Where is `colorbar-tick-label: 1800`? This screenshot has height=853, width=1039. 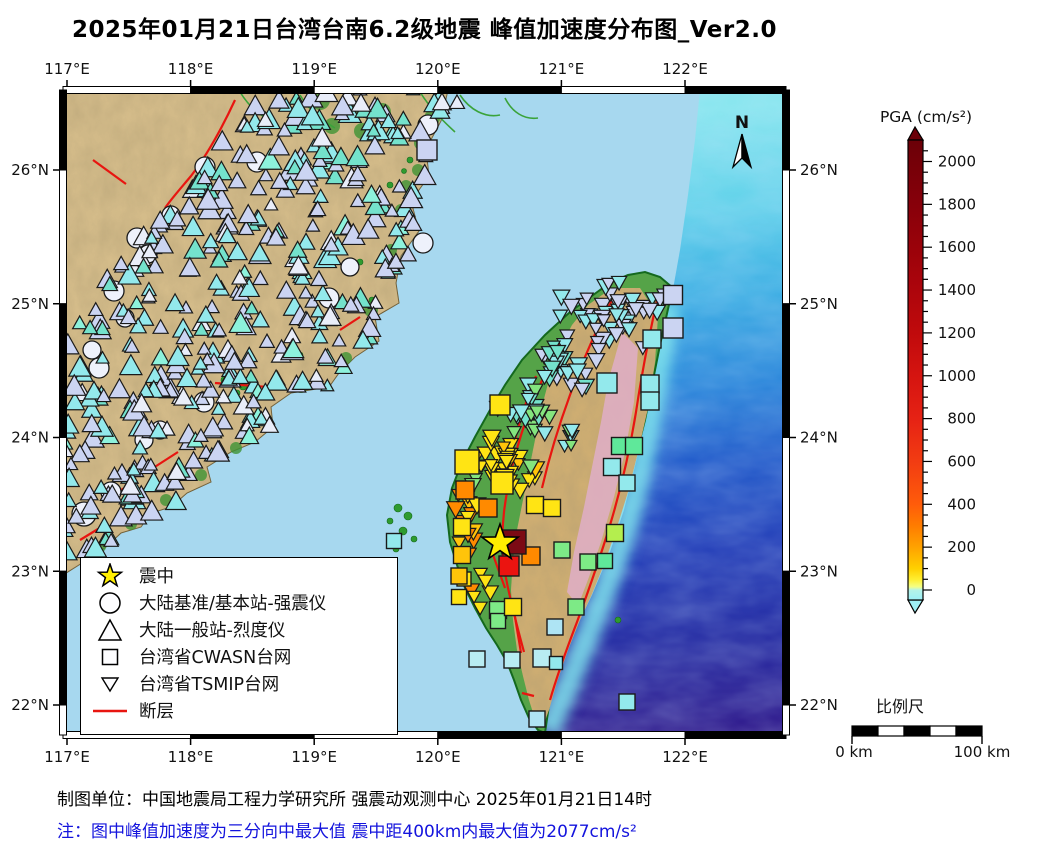
colorbar-tick-label: 1800 is located at coordinates (957, 204).